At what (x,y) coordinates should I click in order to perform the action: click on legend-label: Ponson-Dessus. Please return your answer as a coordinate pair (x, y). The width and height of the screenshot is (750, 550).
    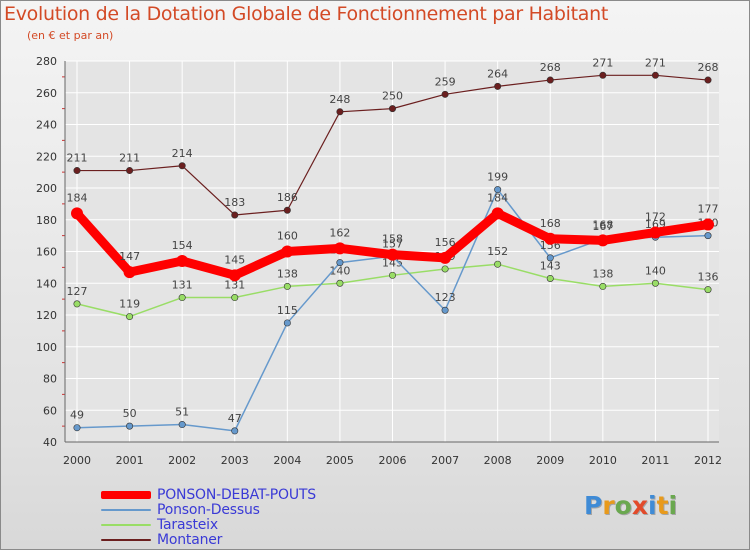
    Looking at the image, I should click on (208, 509).